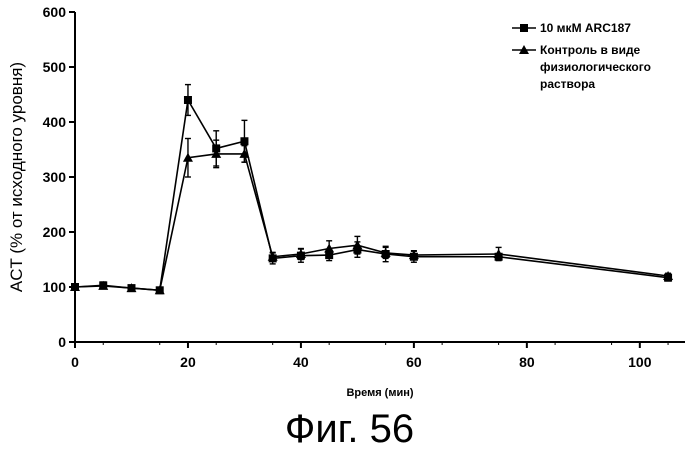 Image resolution: width=699 pixels, height=459 pixels. What do you see at coordinates (567, 84) in the screenshot?
I see `legend-label-line: раствора` at bounding box center [567, 84].